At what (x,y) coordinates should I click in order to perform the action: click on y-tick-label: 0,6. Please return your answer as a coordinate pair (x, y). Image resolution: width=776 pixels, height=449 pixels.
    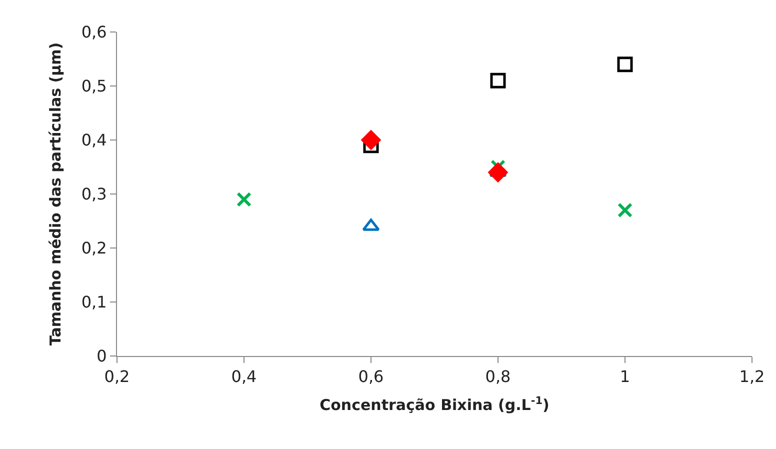
    Looking at the image, I should click on (94, 32).